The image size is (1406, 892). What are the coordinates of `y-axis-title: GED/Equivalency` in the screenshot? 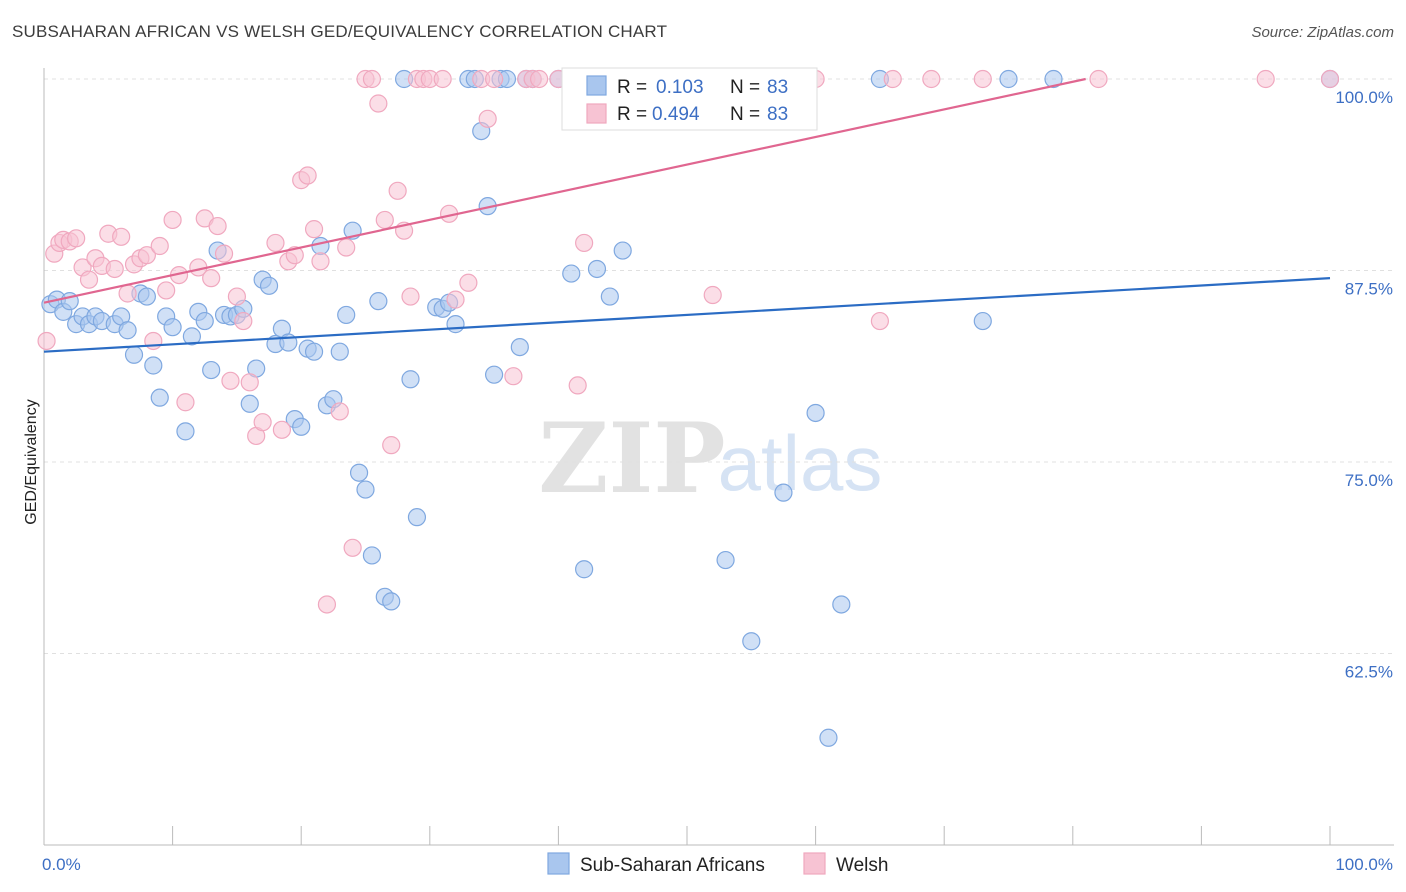 It's located at (31, 461).